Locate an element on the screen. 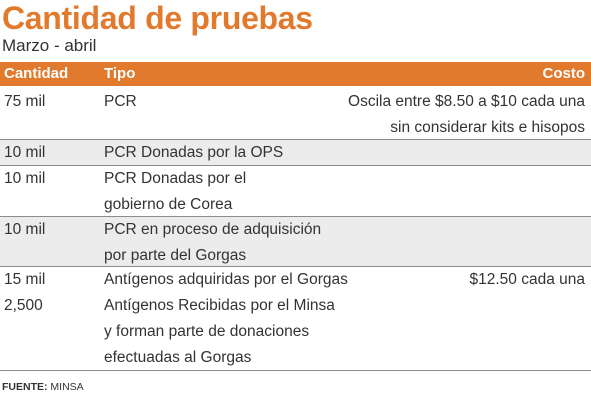 This screenshot has width=591, height=400. cell-tipo: PCR Donadas por la OPS is located at coordinates (254, 153).